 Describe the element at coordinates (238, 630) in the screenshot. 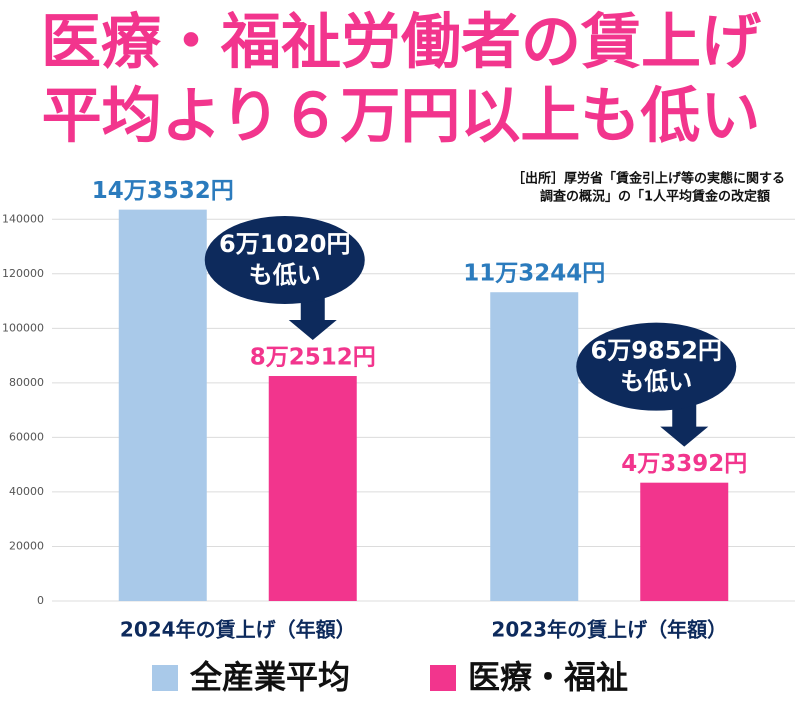

I see `x-tick-label: 2024年の賃上げ（年額）` at that location.